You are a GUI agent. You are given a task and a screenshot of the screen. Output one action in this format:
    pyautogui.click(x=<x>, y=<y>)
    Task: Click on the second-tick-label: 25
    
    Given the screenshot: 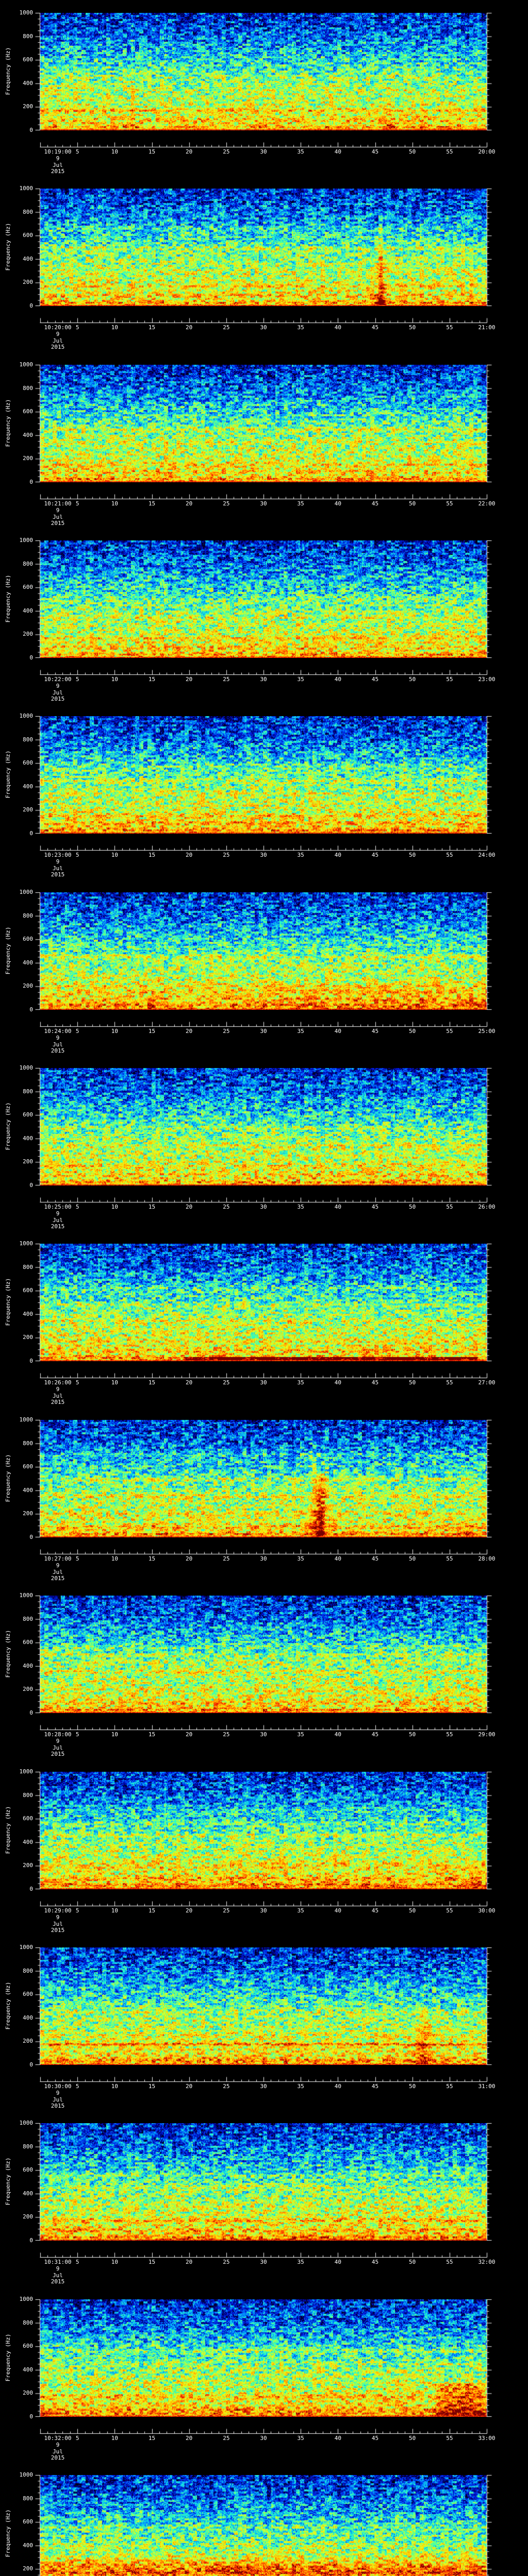 What is the action you would take?
    pyautogui.click(x=227, y=151)
    